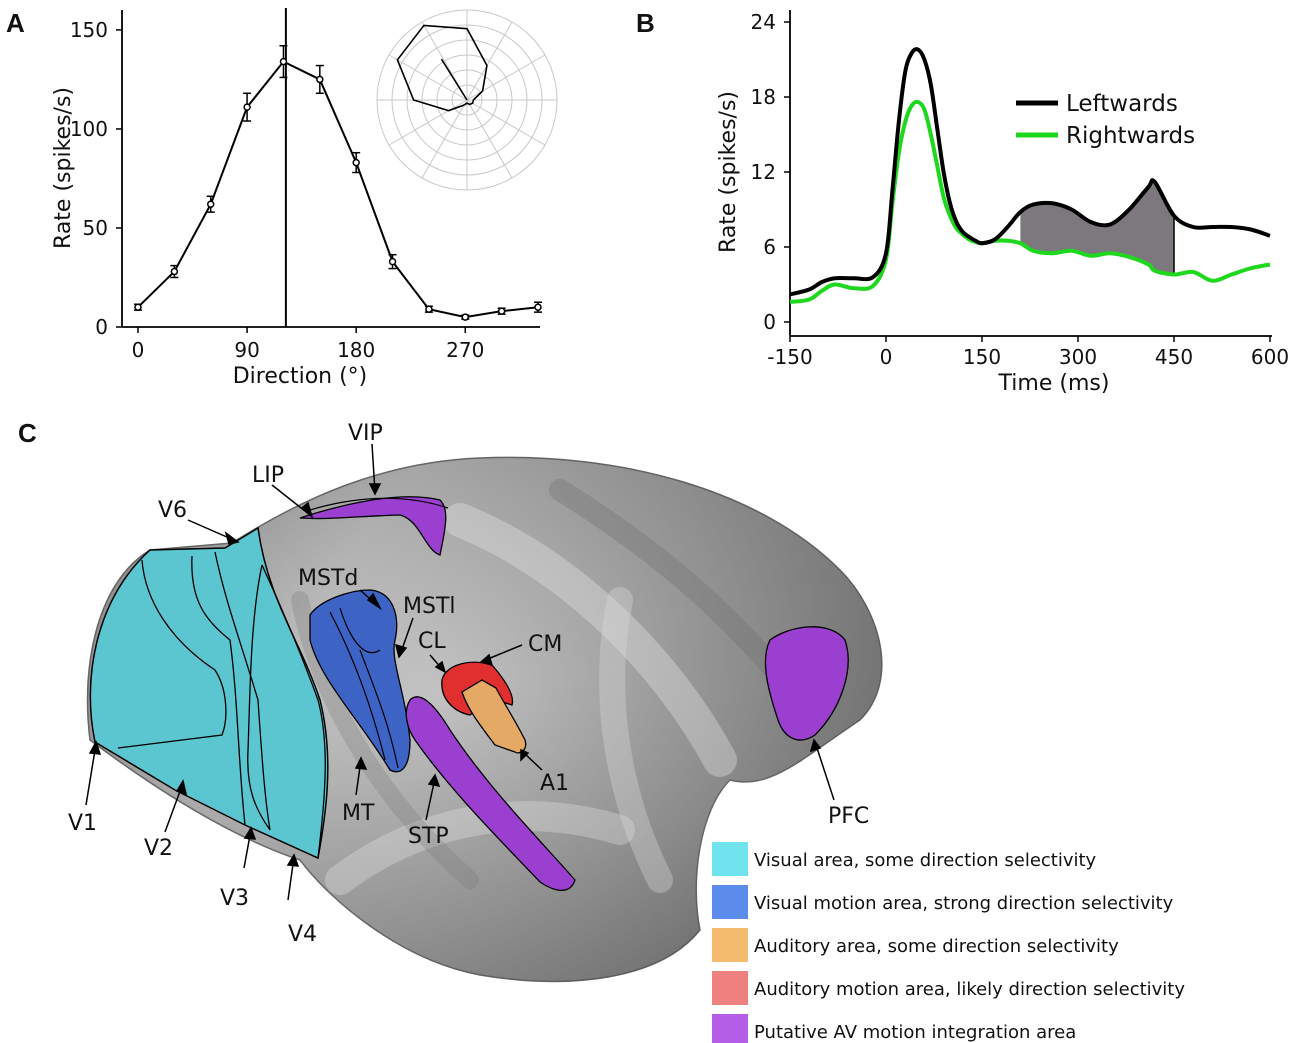  Describe the element at coordinates (1130, 136) in the screenshot. I see `legend-label-rightwards: Rightwards` at that location.